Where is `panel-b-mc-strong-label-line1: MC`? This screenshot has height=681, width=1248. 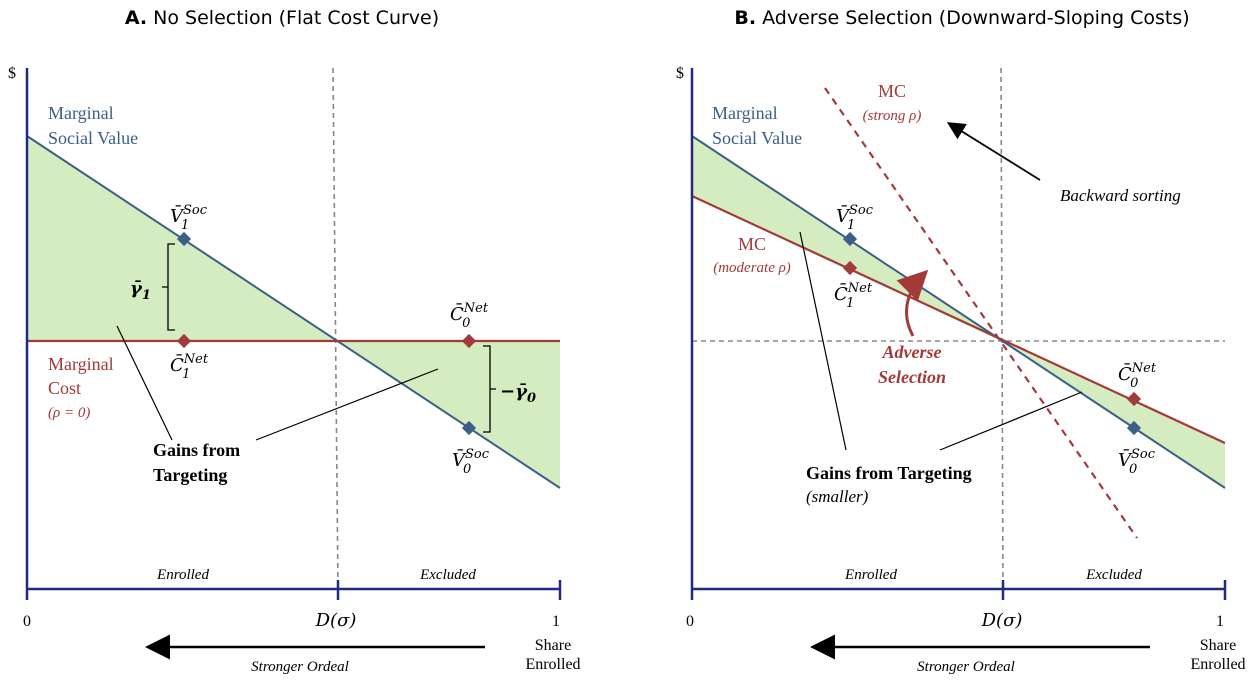 panel-b-mc-strong-label-line1: MC is located at coordinates (892, 91).